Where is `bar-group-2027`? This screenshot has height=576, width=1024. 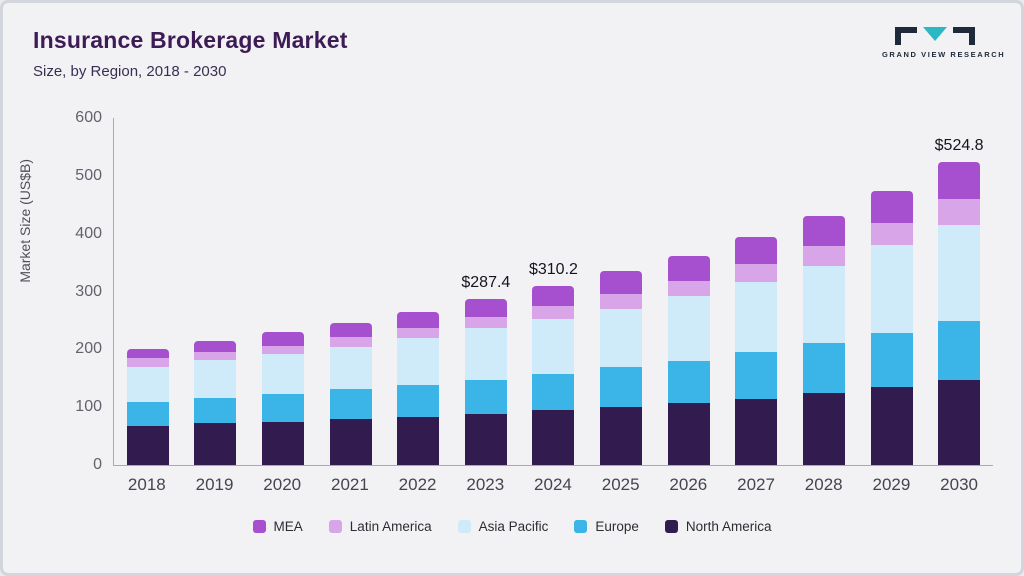
bar-group-2027 is located at coordinates (756, 291).